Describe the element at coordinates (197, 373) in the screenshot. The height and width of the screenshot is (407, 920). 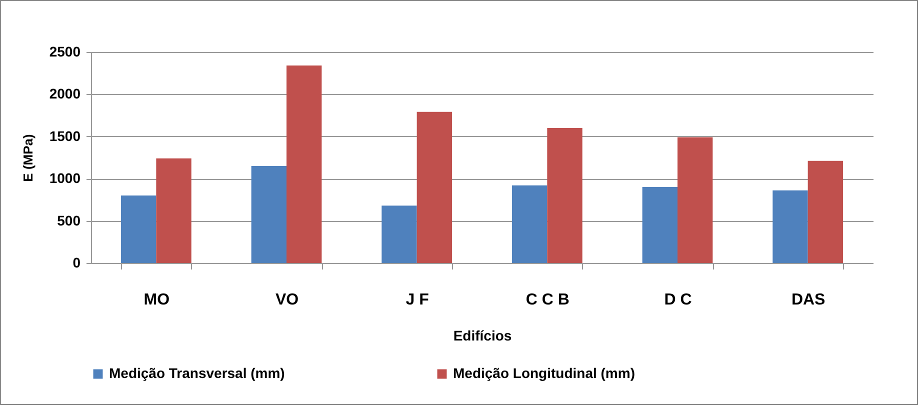
I see `legend-label: Medição Transversal (mm)` at that location.